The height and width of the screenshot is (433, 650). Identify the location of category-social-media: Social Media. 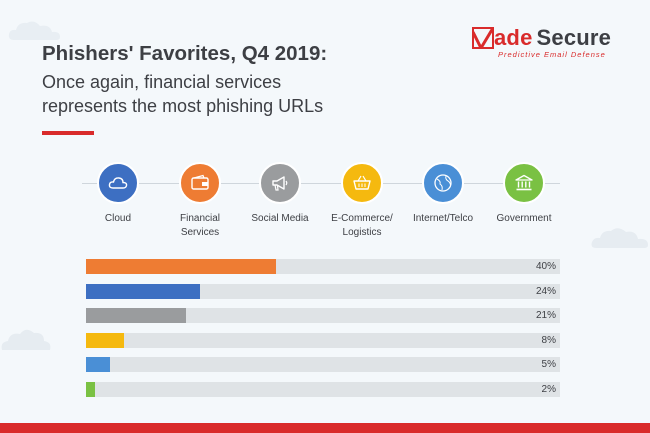
(280, 194).